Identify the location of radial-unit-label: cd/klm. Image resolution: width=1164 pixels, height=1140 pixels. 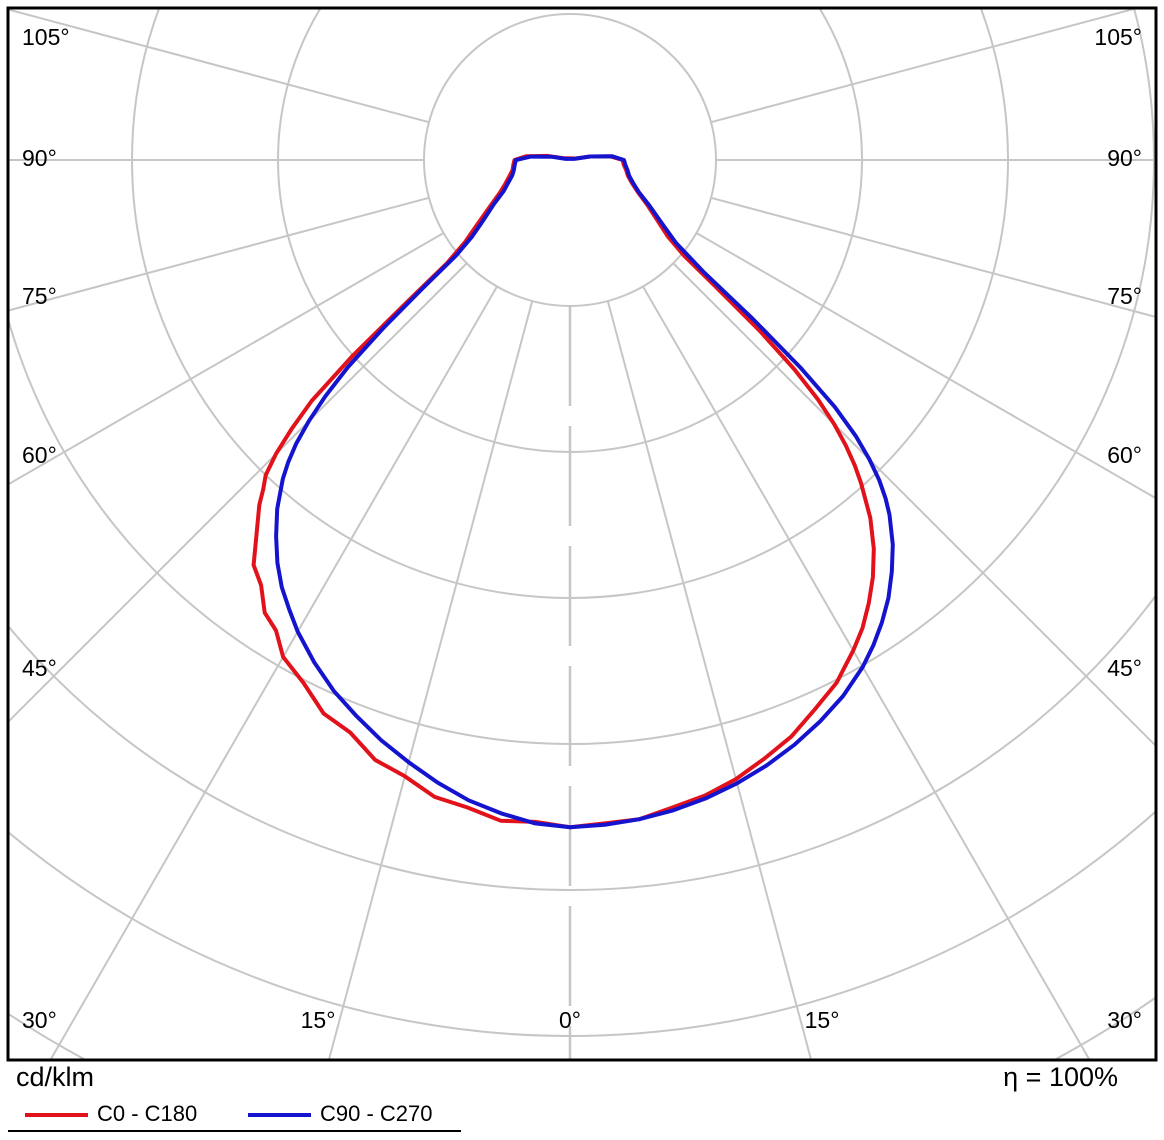
(55, 1077).